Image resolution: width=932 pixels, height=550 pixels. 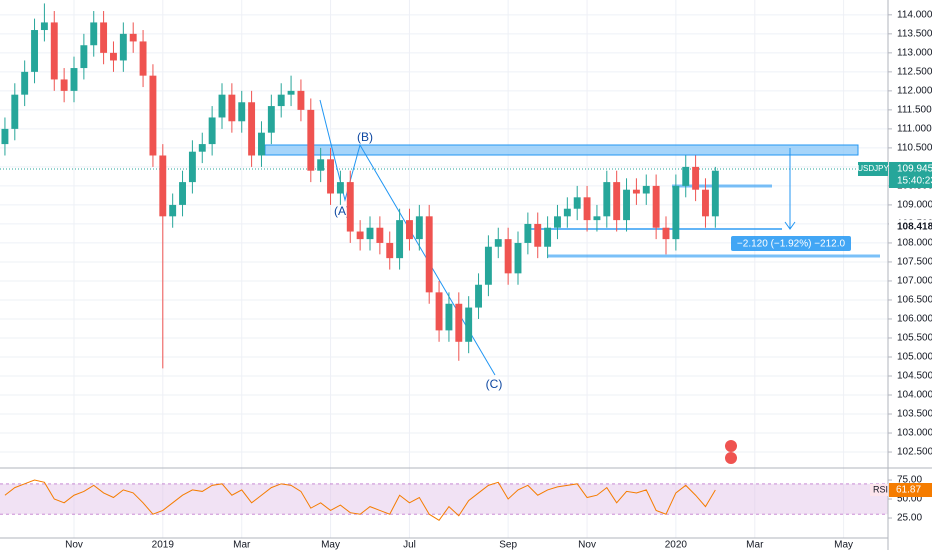 What do you see at coordinates (444, 499) in the screenshot?
I see `rsi-band` at bounding box center [444, 499].